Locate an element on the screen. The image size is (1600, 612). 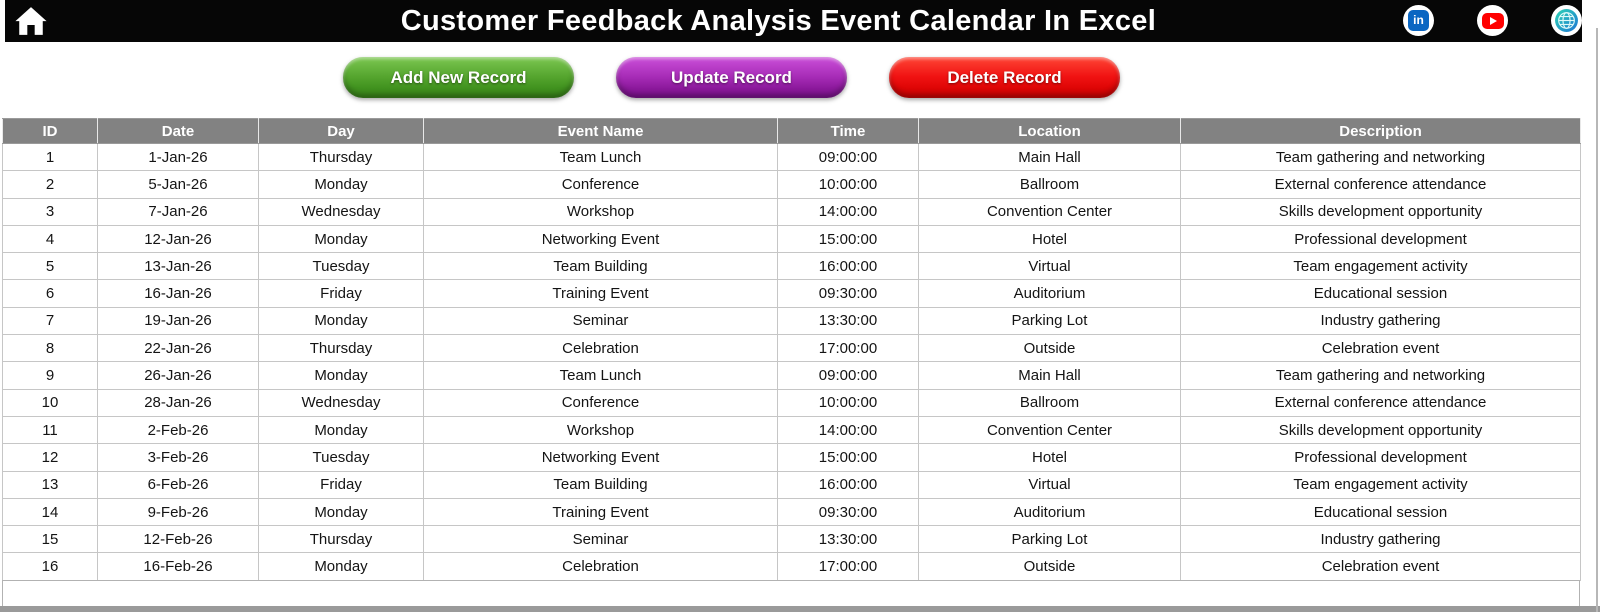
cell-date: 7-Jan-26 is located at coordinates (178, 211).